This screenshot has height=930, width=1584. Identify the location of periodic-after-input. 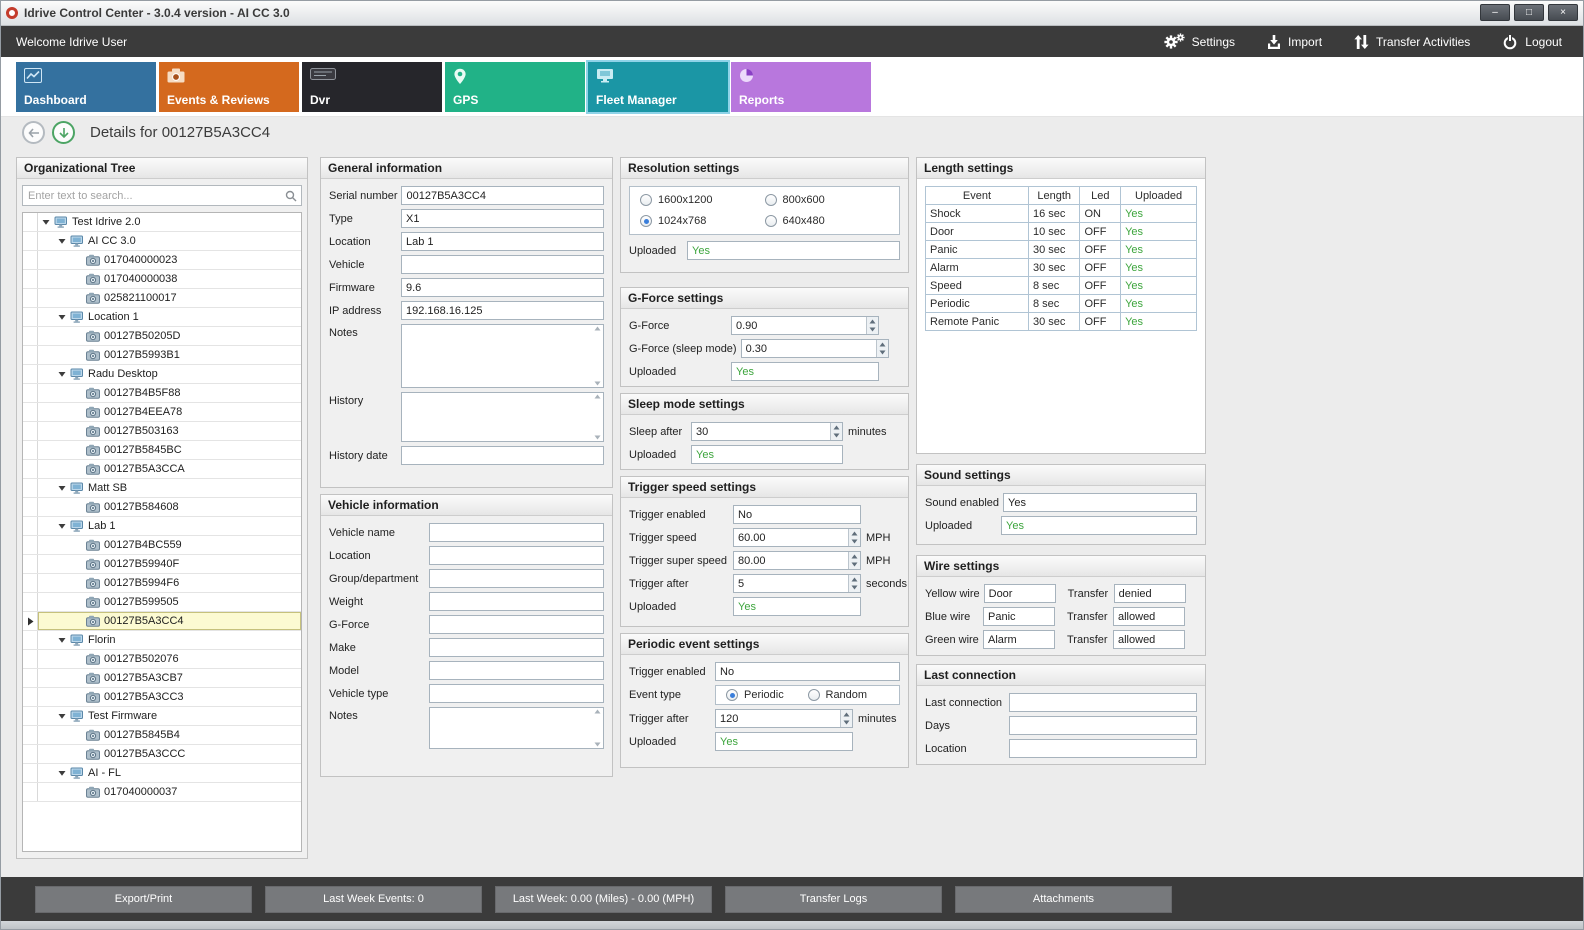
(784, 718).